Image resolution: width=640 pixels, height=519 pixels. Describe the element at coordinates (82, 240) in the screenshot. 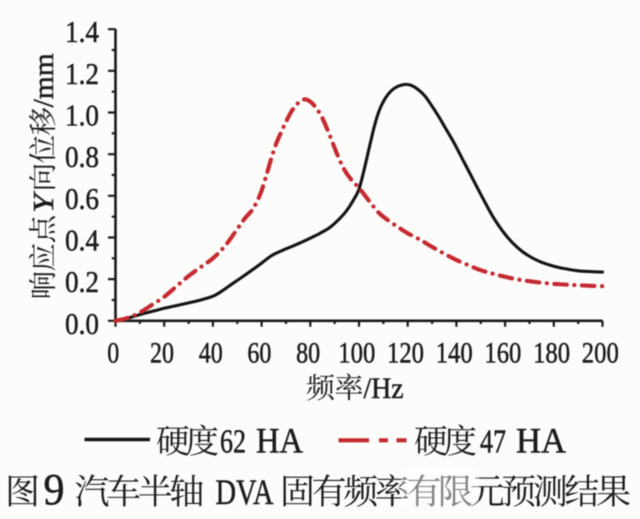

I see `svg-text: 0.4` at that location.